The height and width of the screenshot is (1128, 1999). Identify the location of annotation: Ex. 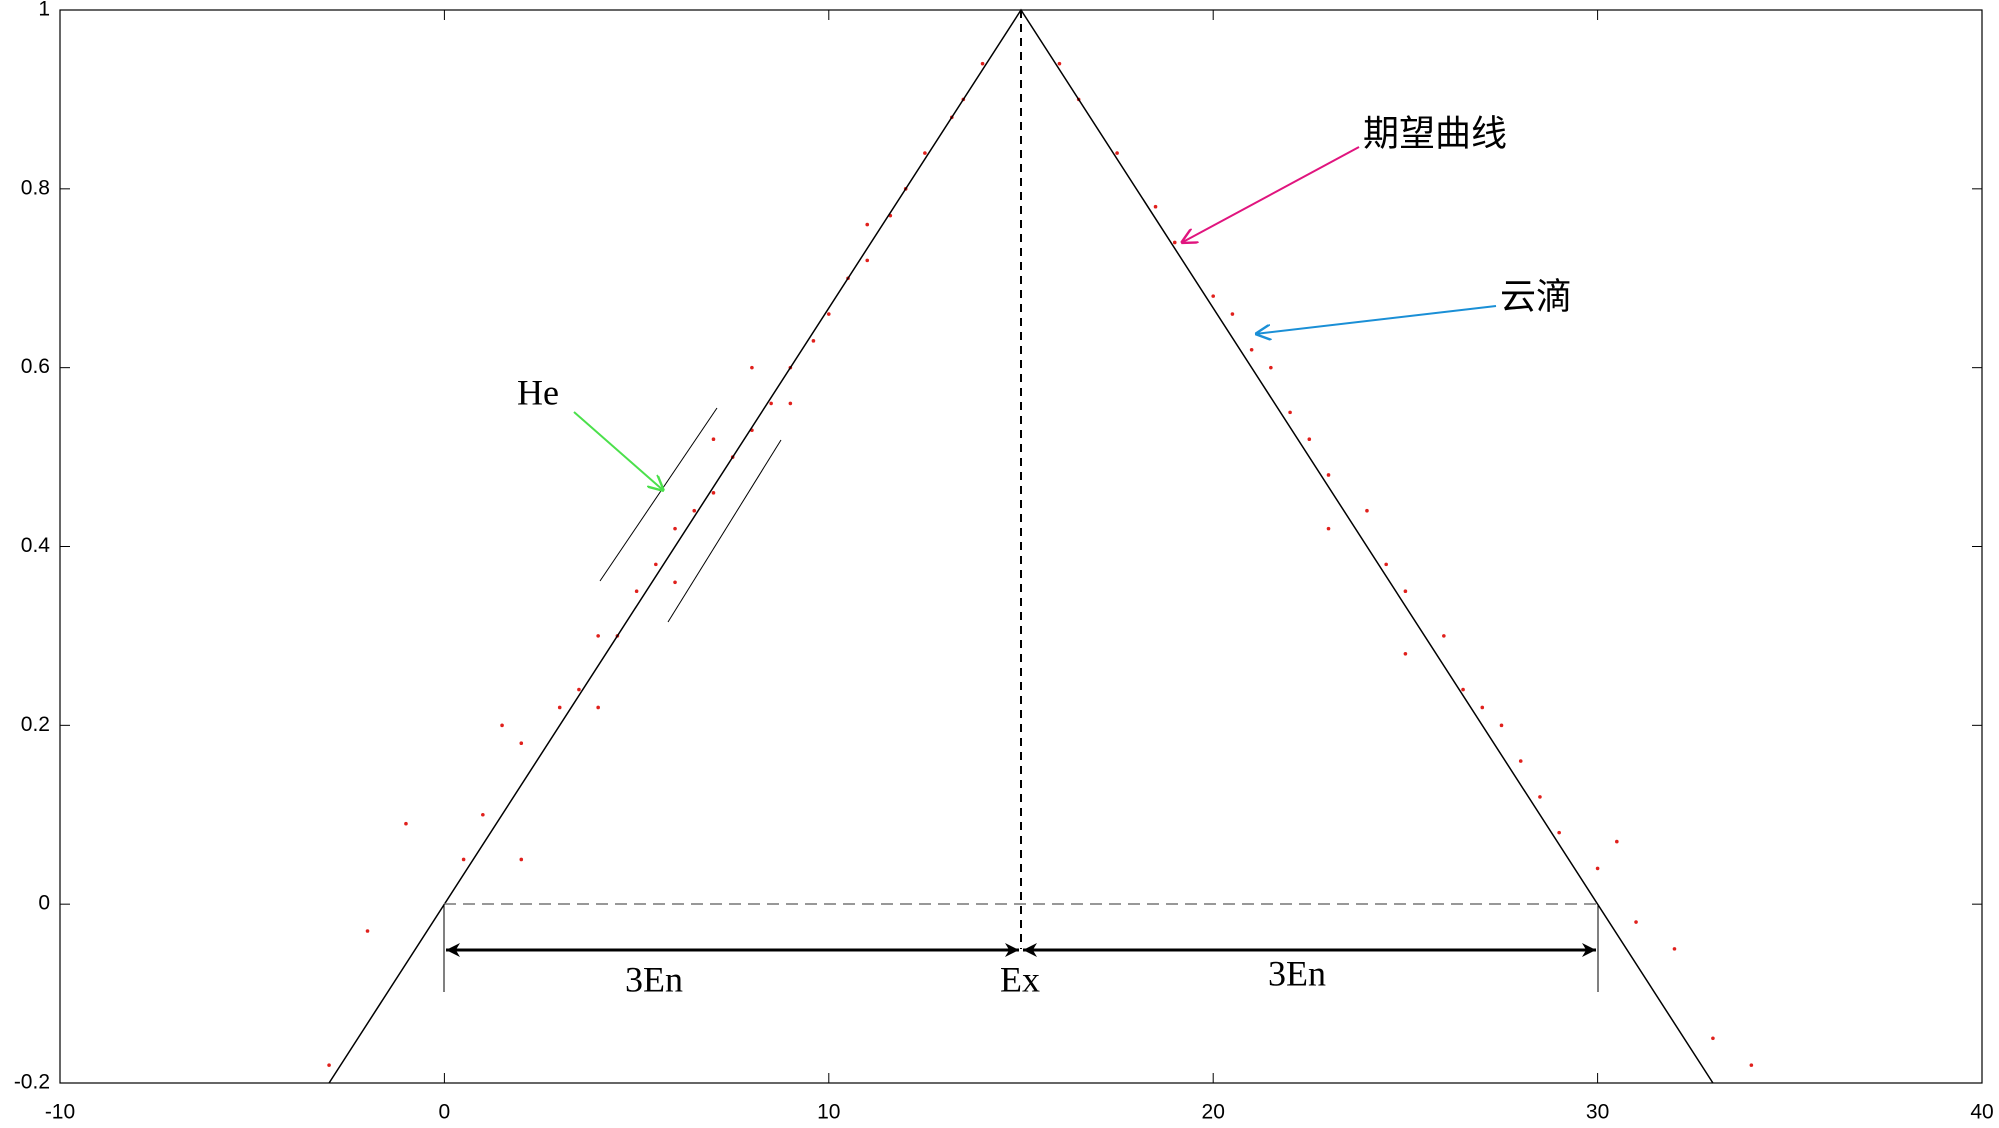
(1020, 979).